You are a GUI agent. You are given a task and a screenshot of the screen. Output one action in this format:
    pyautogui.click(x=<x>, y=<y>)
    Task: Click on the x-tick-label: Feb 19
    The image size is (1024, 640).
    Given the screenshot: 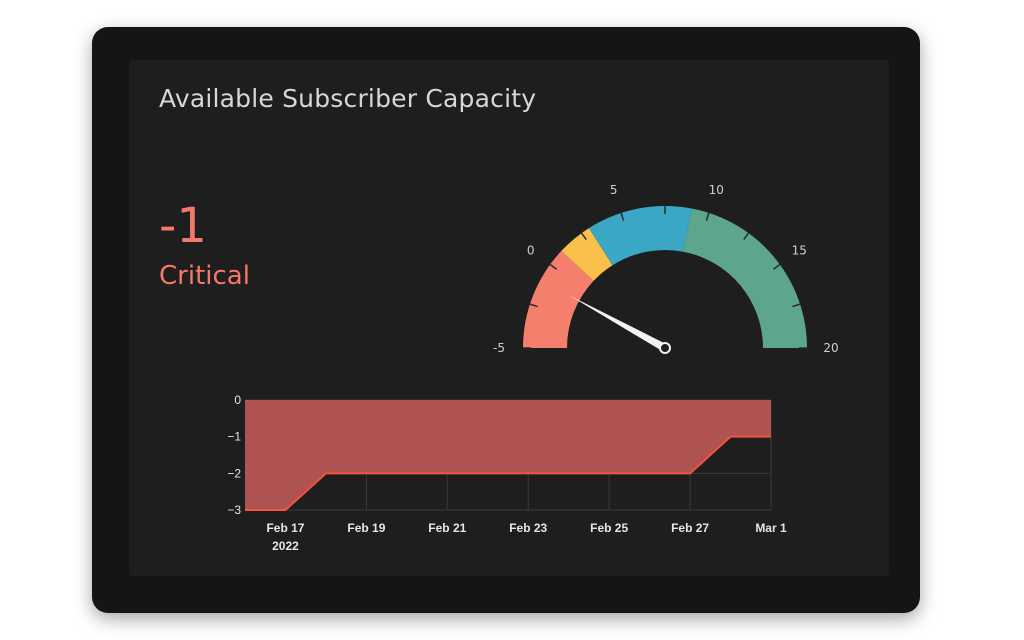 What is the action you would take?
    pyautogui.click(x=366, y=528)
    